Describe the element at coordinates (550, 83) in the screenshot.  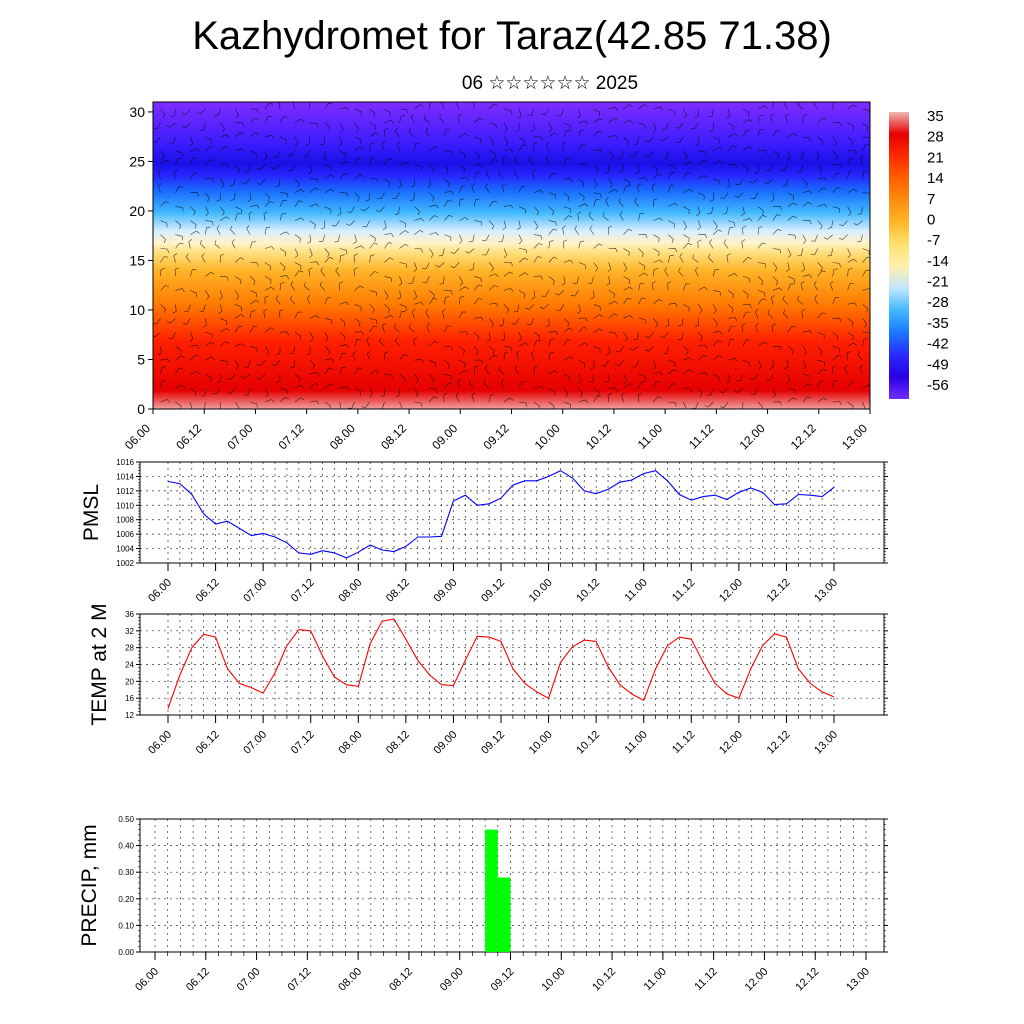
I see `figure-subtitle: 06 ☆☆☆☆☆☆ 2025` at that location.